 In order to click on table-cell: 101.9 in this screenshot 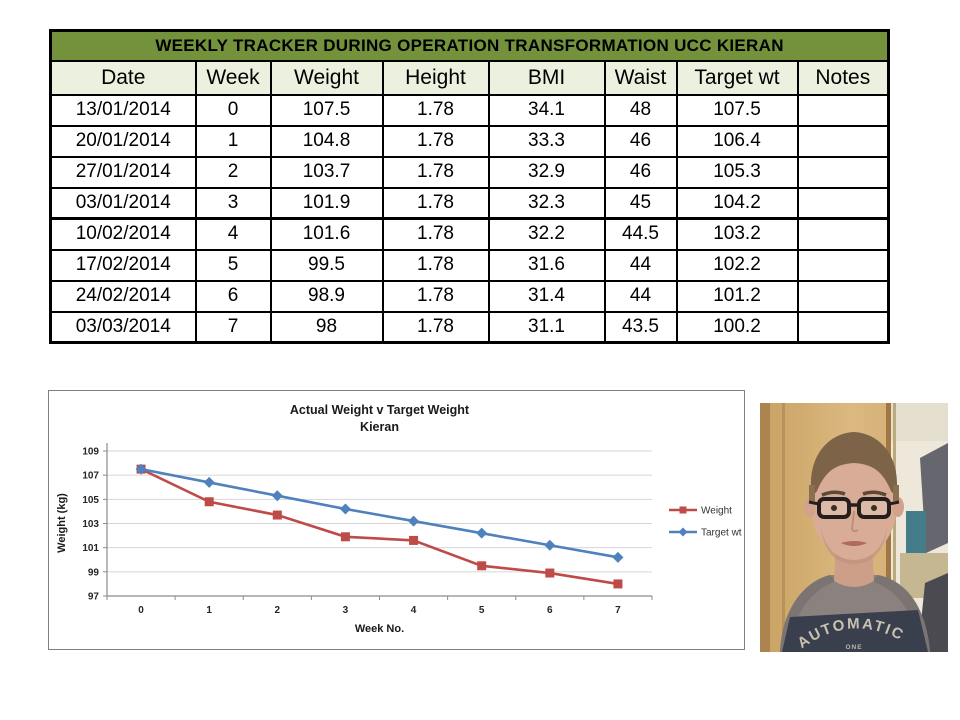, I will do `click(326, 203)`.